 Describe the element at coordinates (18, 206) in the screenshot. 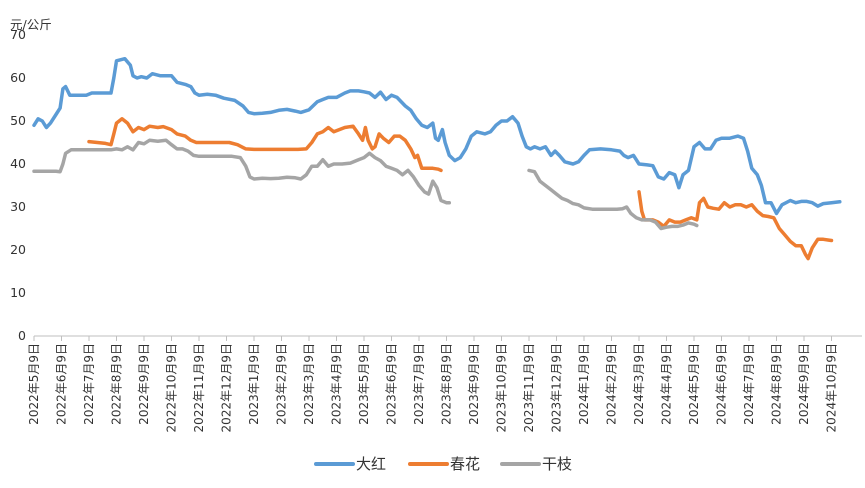

I see `y-tick-label: 30` at that location.